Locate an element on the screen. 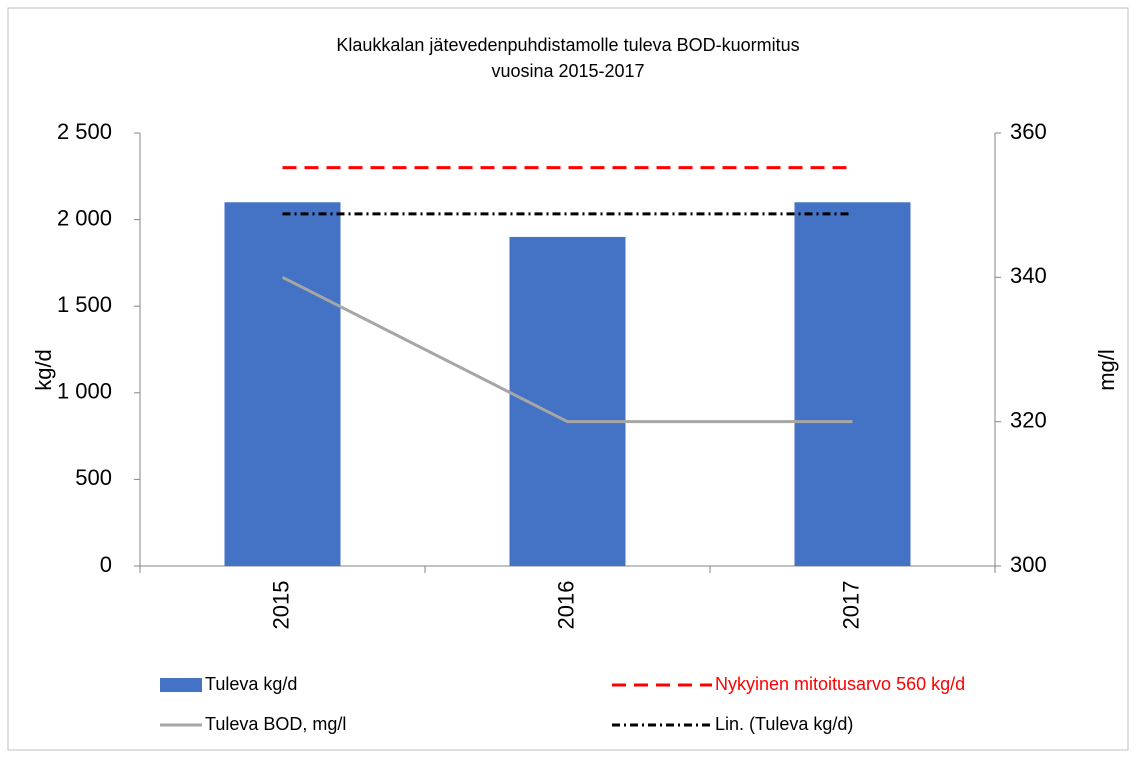  x-tick-label: 2017 is located at coordinates (850, 605).